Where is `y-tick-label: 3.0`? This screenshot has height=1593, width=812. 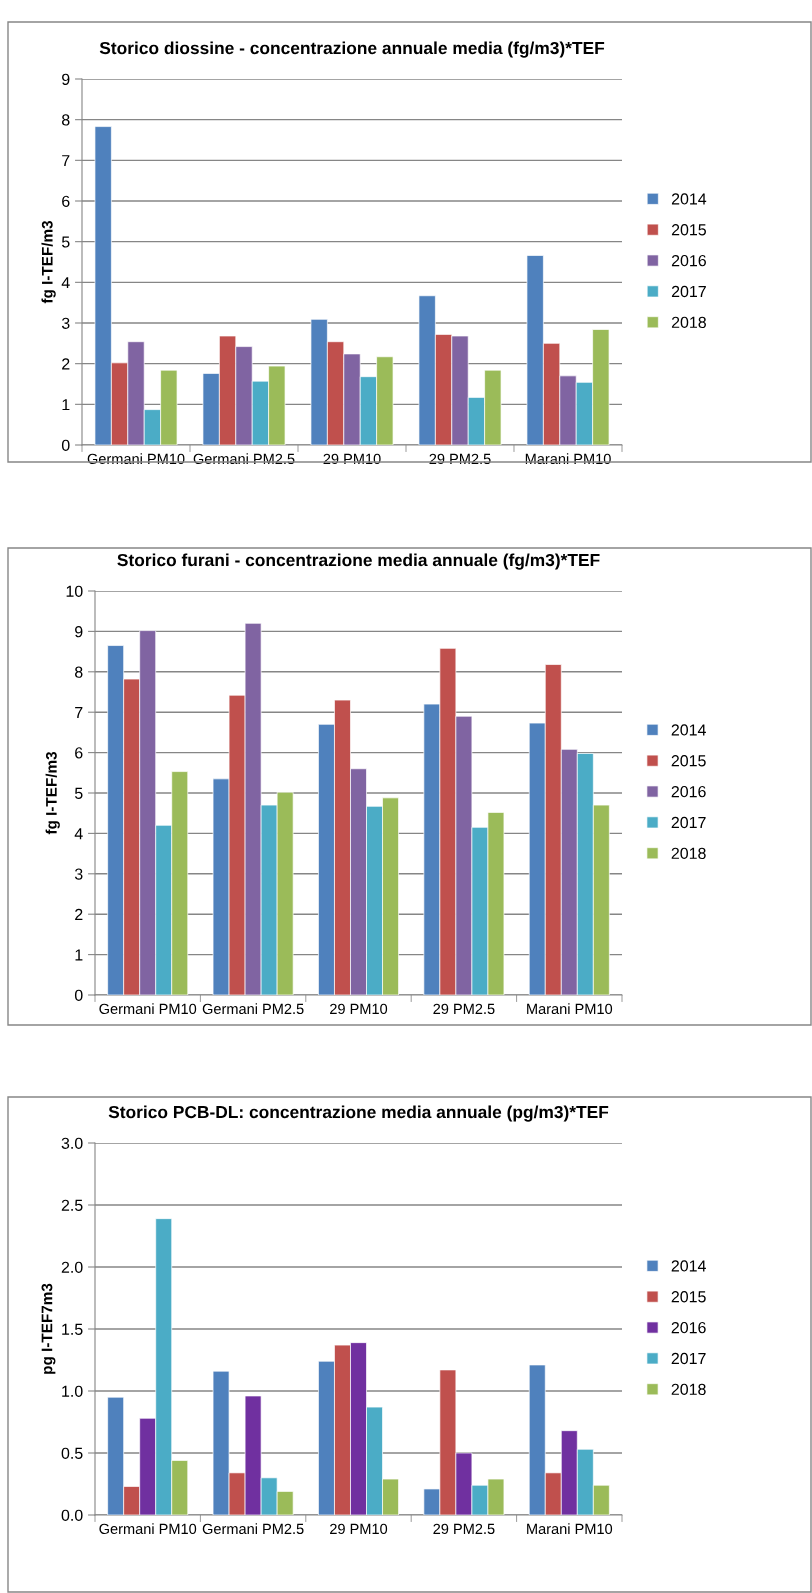
y-tick-label: 3.0 is located at coordinates (72, 1143).